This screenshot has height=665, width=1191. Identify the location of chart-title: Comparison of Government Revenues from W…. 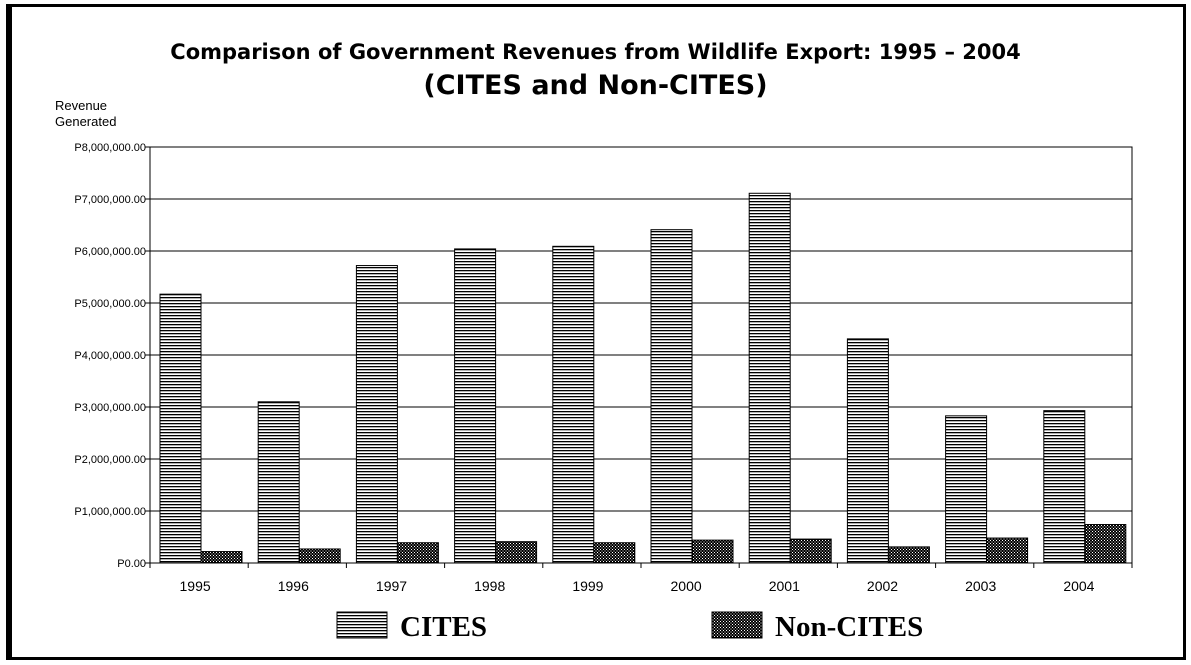
(595, 52).